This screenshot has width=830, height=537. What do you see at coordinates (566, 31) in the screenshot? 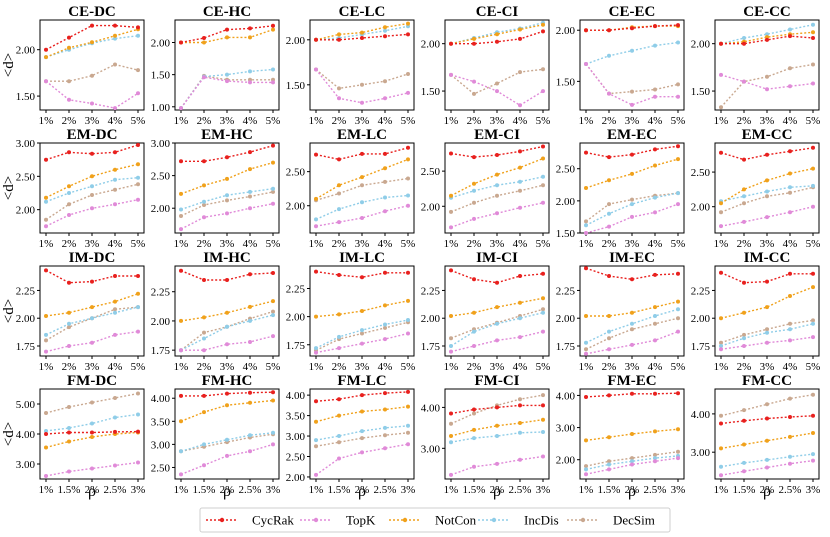
I see `y-tick-label: 2.00` at bounding box center [566, 31].